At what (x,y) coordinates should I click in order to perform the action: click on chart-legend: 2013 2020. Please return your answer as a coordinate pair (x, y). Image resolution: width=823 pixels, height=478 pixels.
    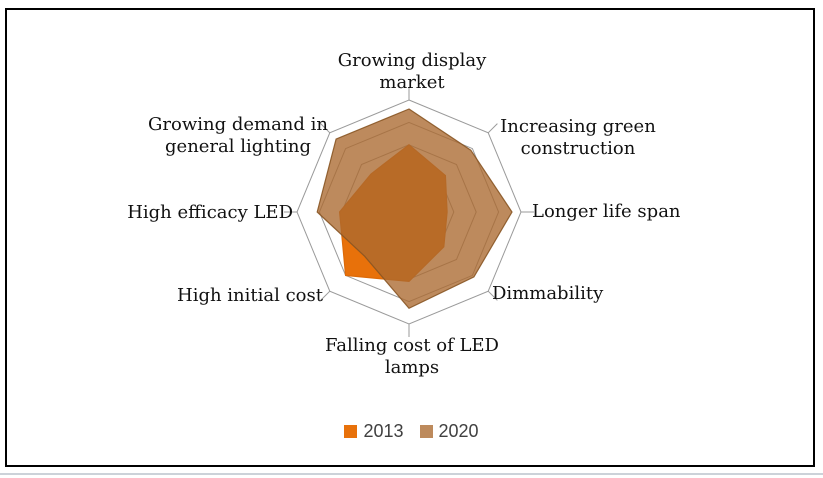
    Looking at the image, I should click on (411, 431).